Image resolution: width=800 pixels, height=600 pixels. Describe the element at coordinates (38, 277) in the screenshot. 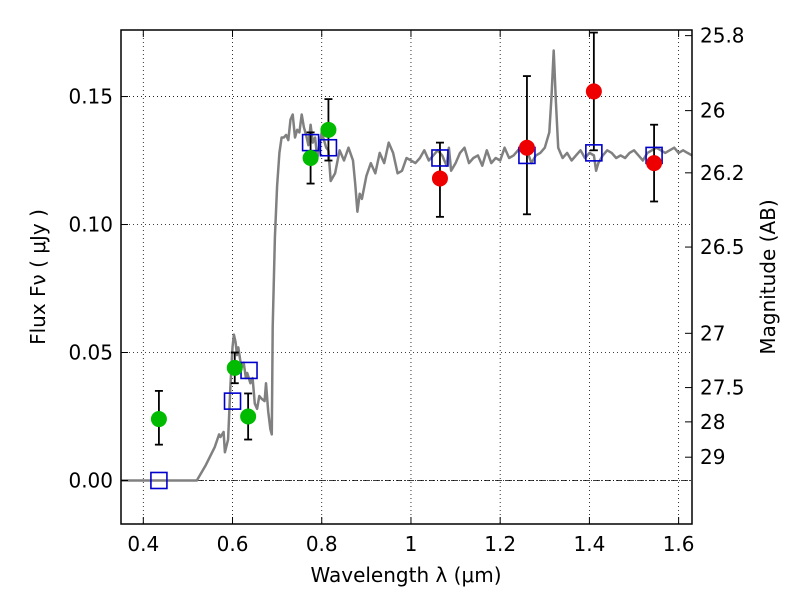

I see `y-axis-label: Flux Fν ( μJy )` at that location.